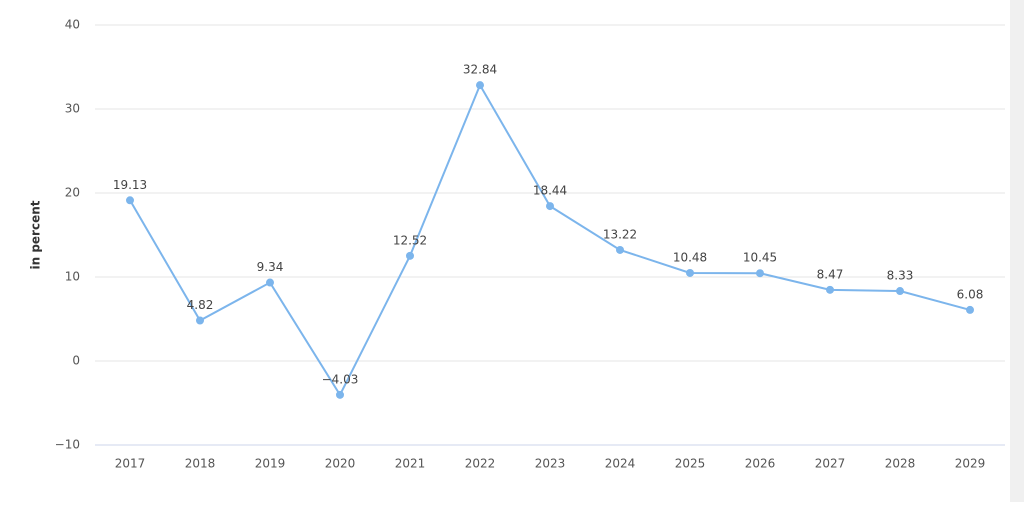 This screenshot has width=1024, height=506. I want to click on x-tick-label: 2024, so click(620, 464).